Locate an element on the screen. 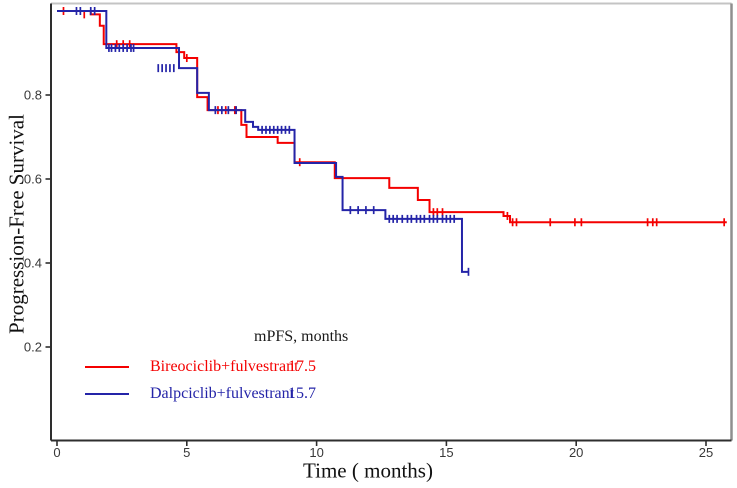 The image size is (737, 488). y-tick-label: 0.2 is located at coordinates (33, 347).